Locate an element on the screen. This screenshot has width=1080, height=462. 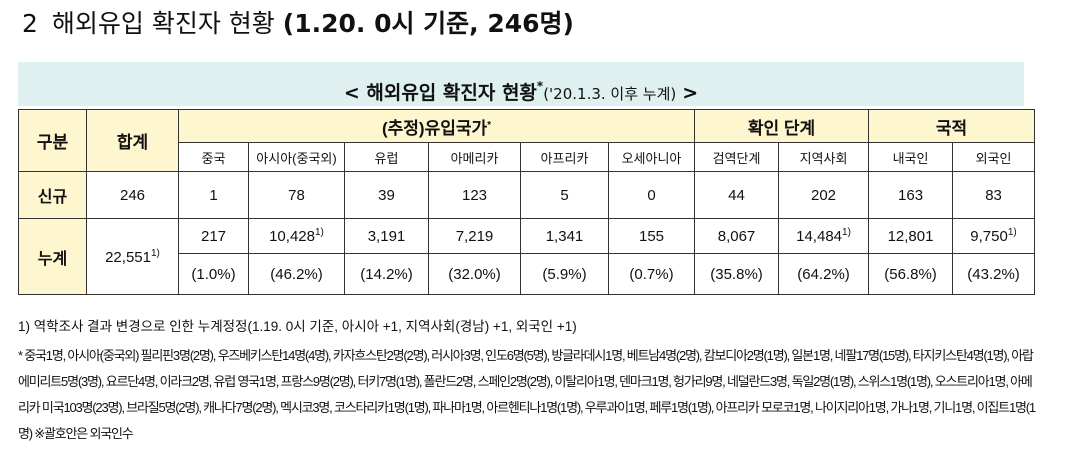
acc-community-value: 14,484 is located at coordinates (819, 236).